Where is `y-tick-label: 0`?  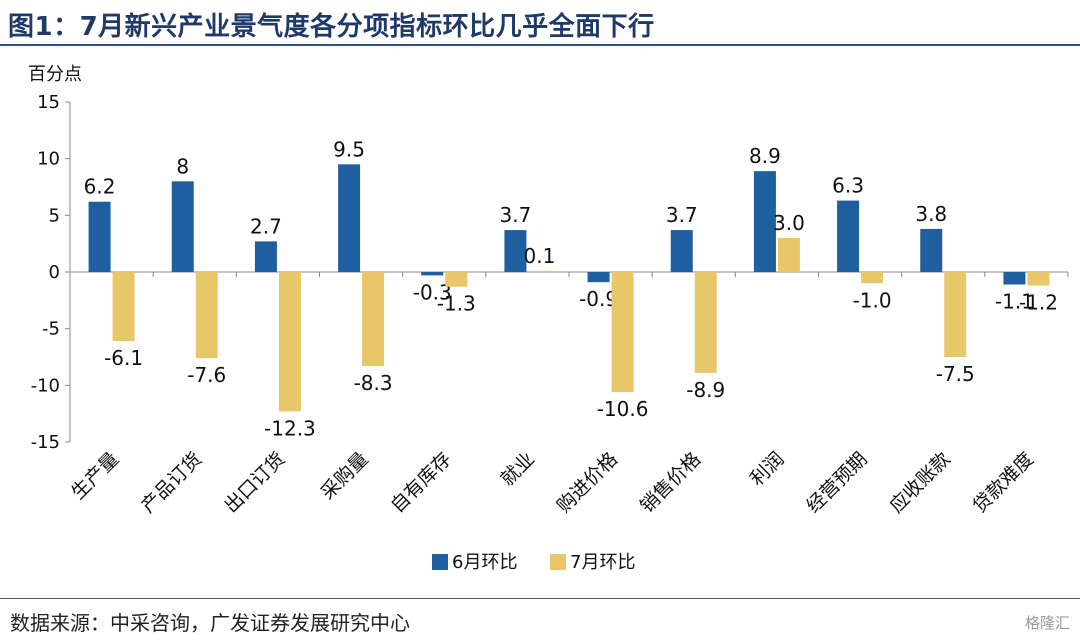
y-tick-label: 0 is located at coordinates (54, 272).